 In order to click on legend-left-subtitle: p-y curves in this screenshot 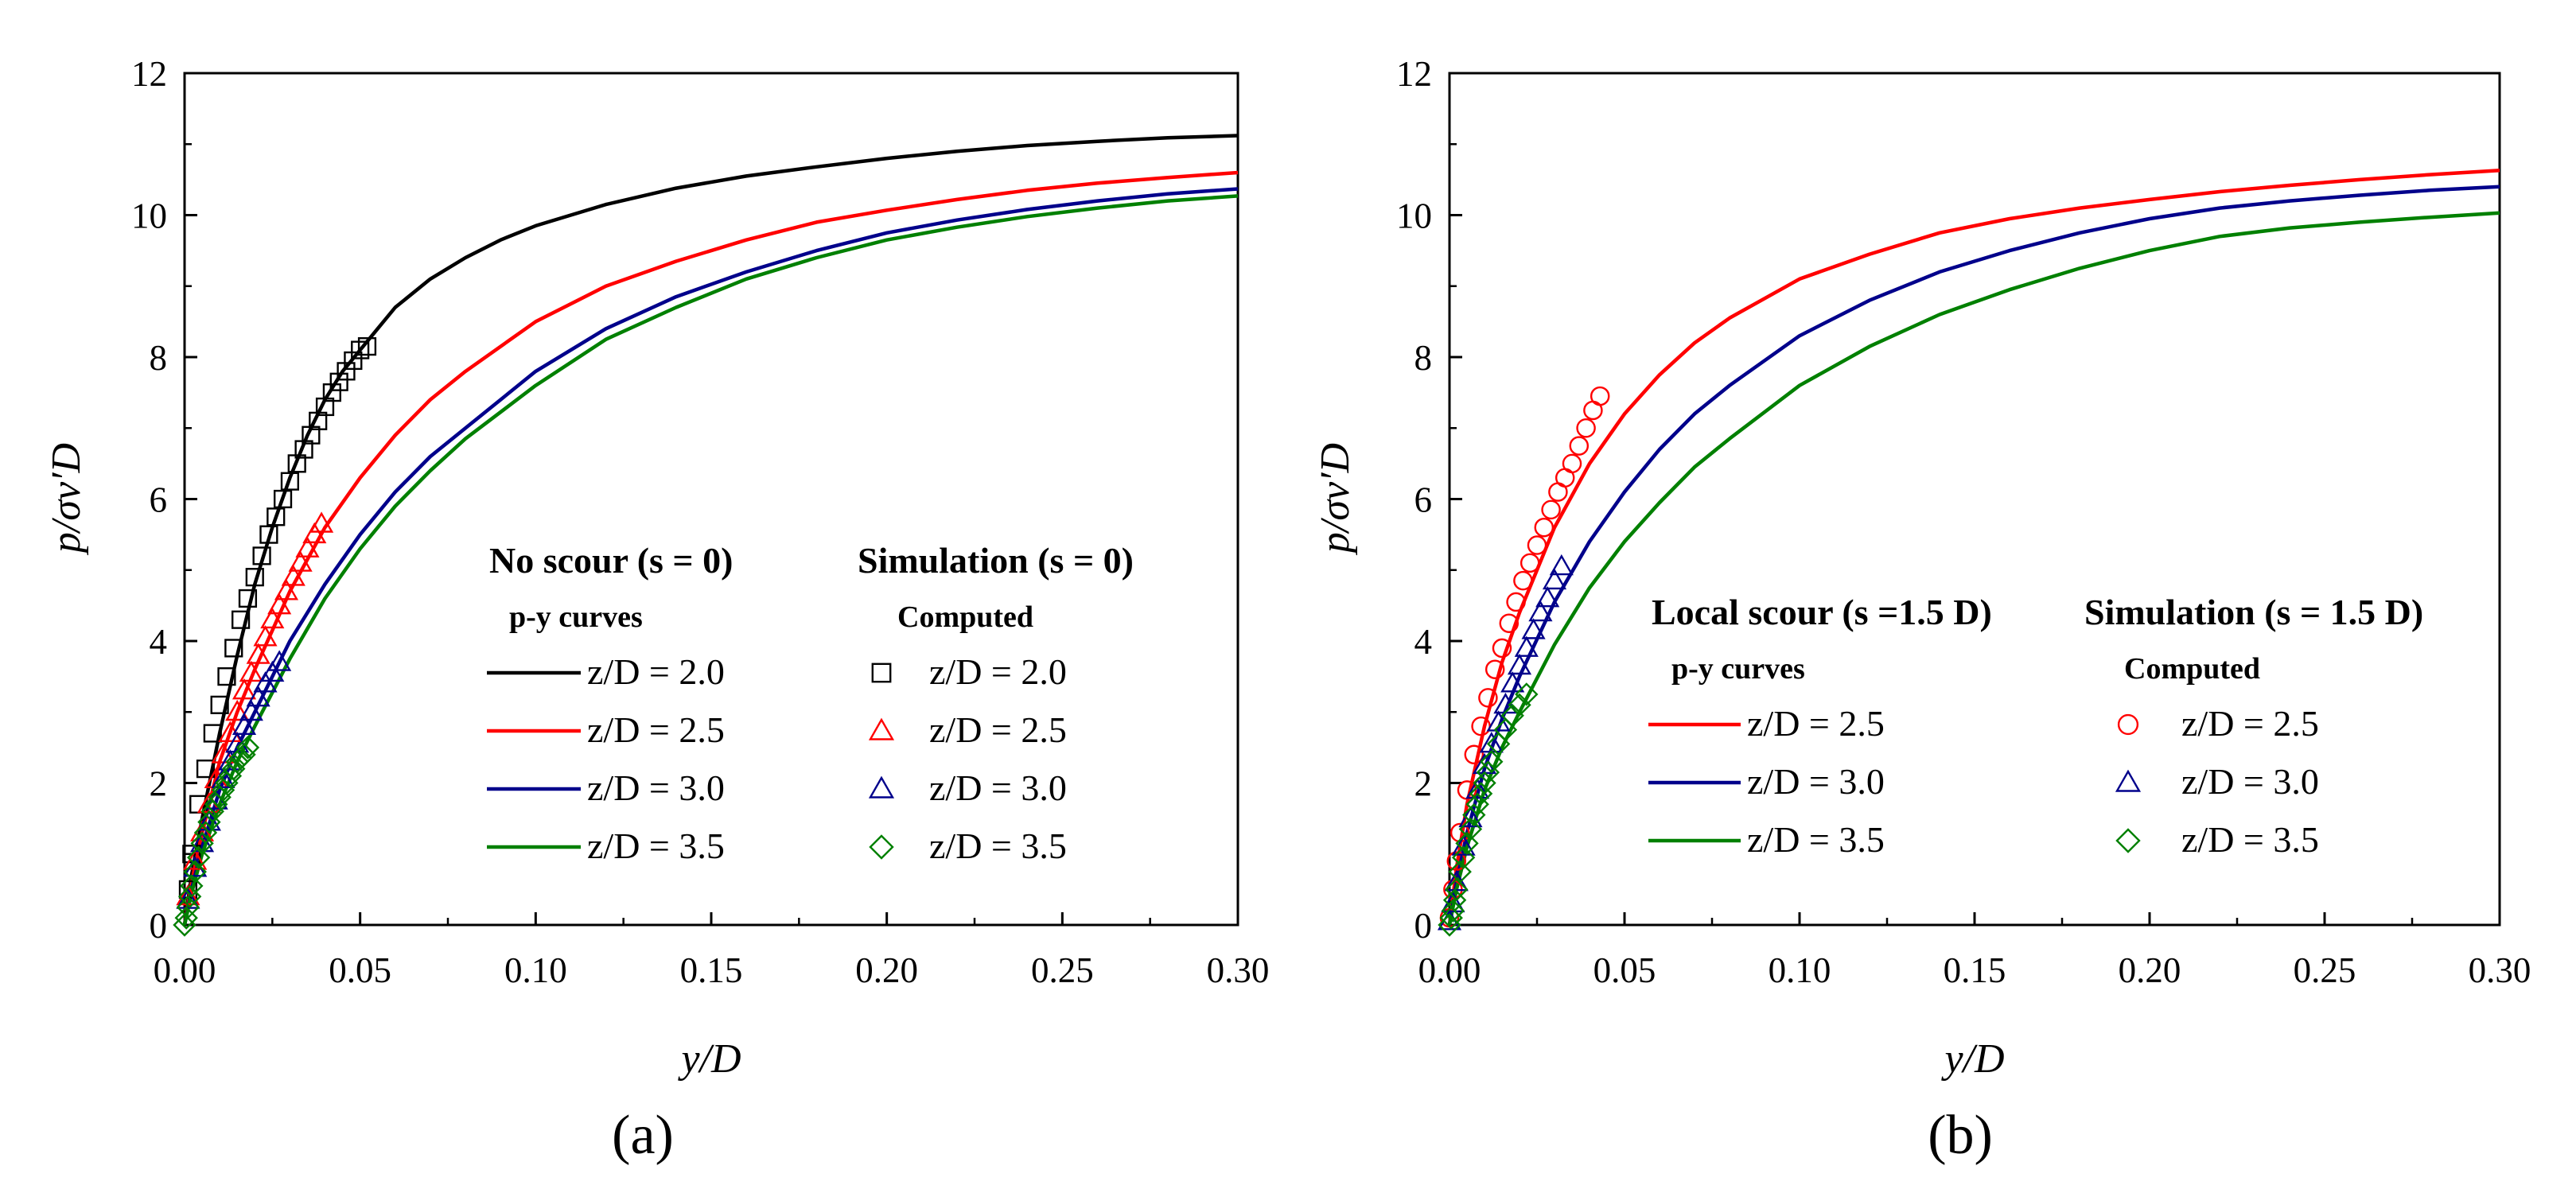, I will do `click(1738, 669)`.